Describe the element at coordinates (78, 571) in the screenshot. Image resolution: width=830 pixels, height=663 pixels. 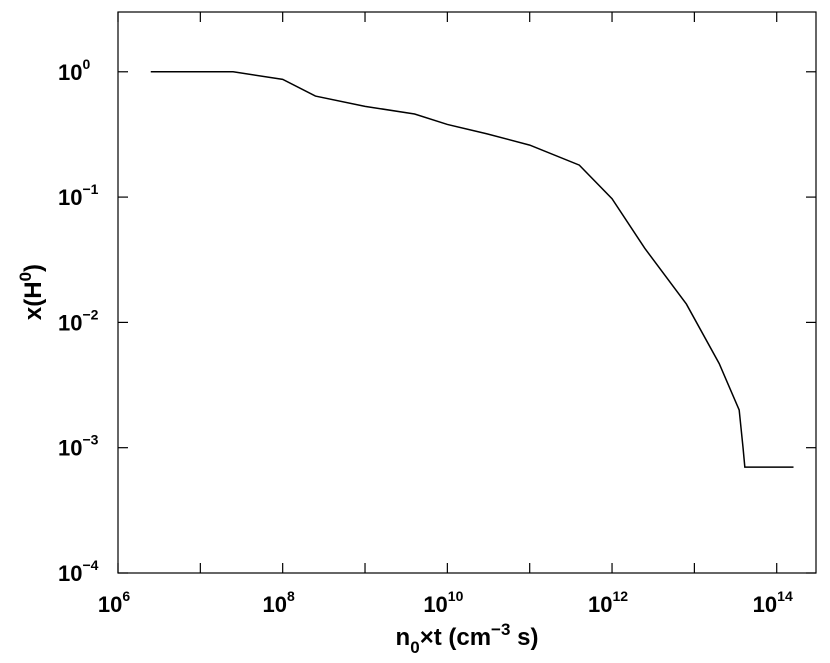
I see `y-tick-label: 10⁻⁴` at that location.